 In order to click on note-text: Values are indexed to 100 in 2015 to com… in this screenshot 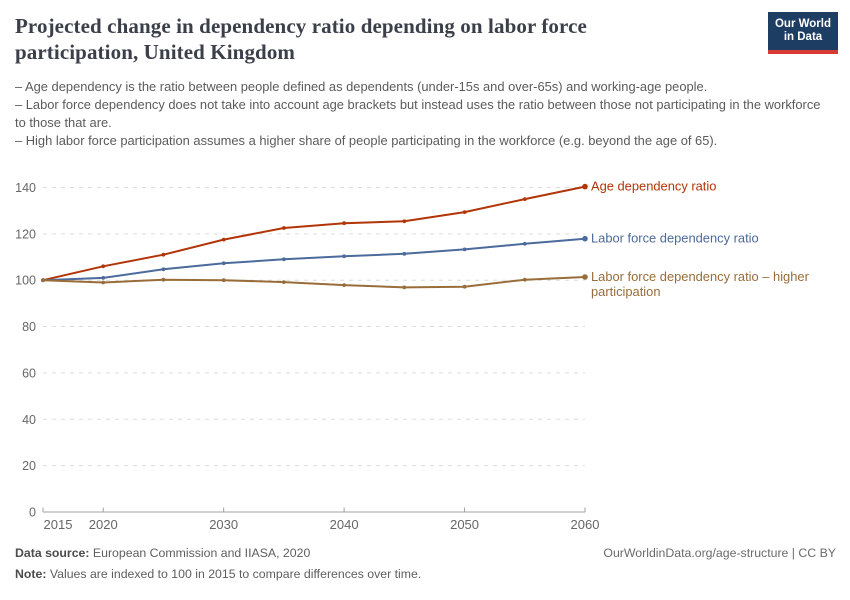, I will do `click(234, 574)`.